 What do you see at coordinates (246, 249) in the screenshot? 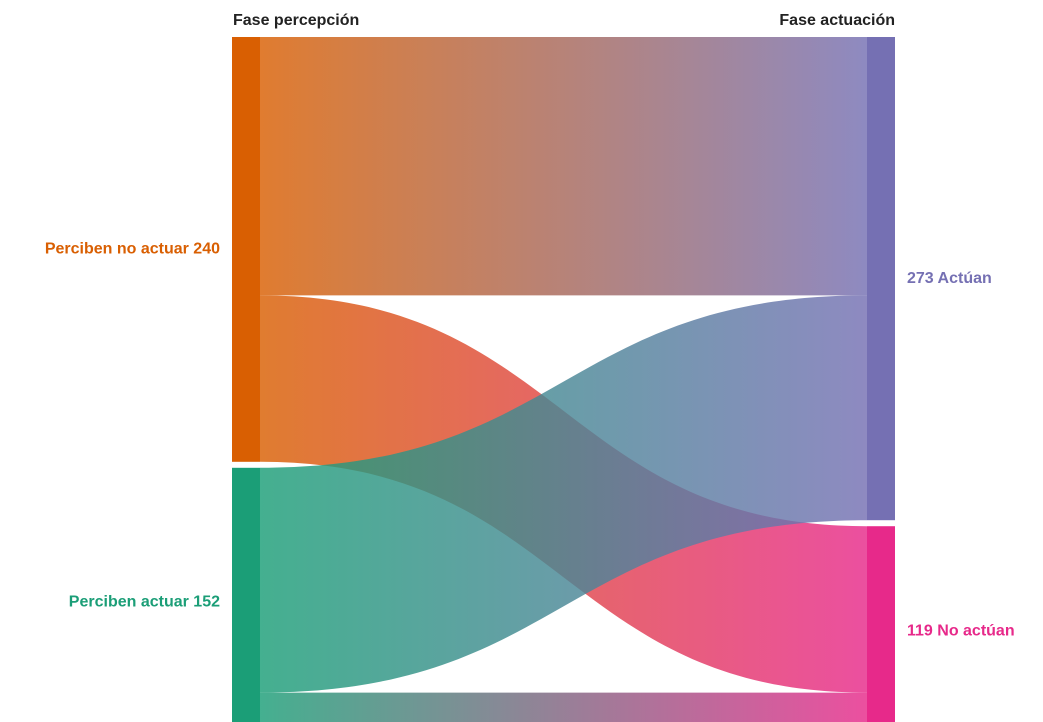
I see `node-no_act` at bounding box center [246, 249].